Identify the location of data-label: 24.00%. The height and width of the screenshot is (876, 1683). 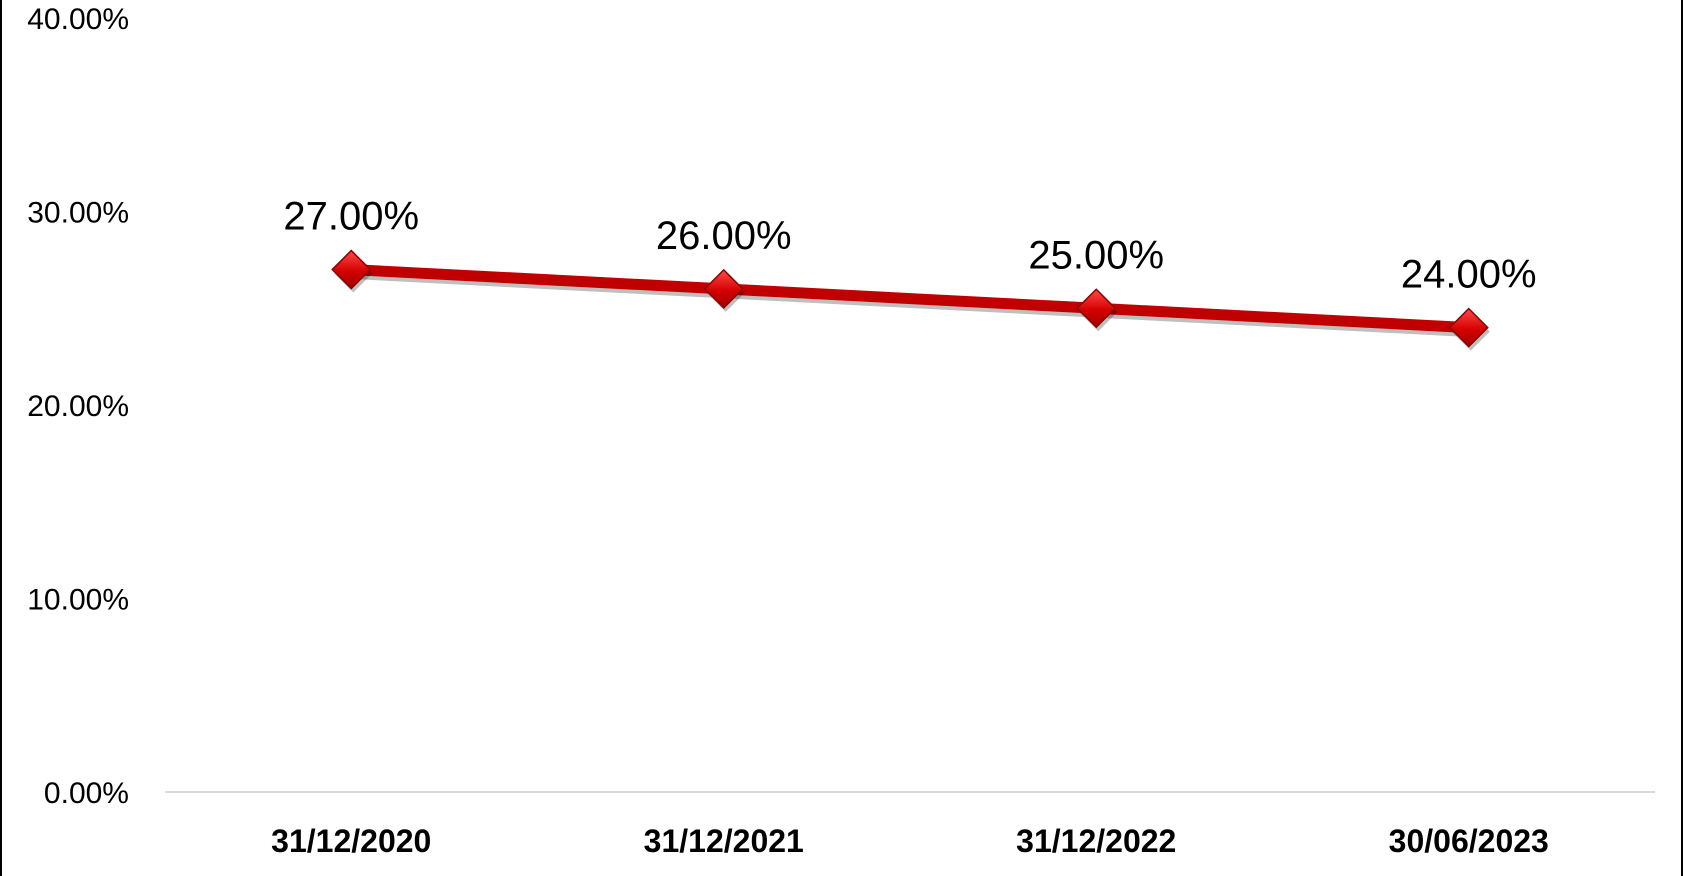
(1469, 275).